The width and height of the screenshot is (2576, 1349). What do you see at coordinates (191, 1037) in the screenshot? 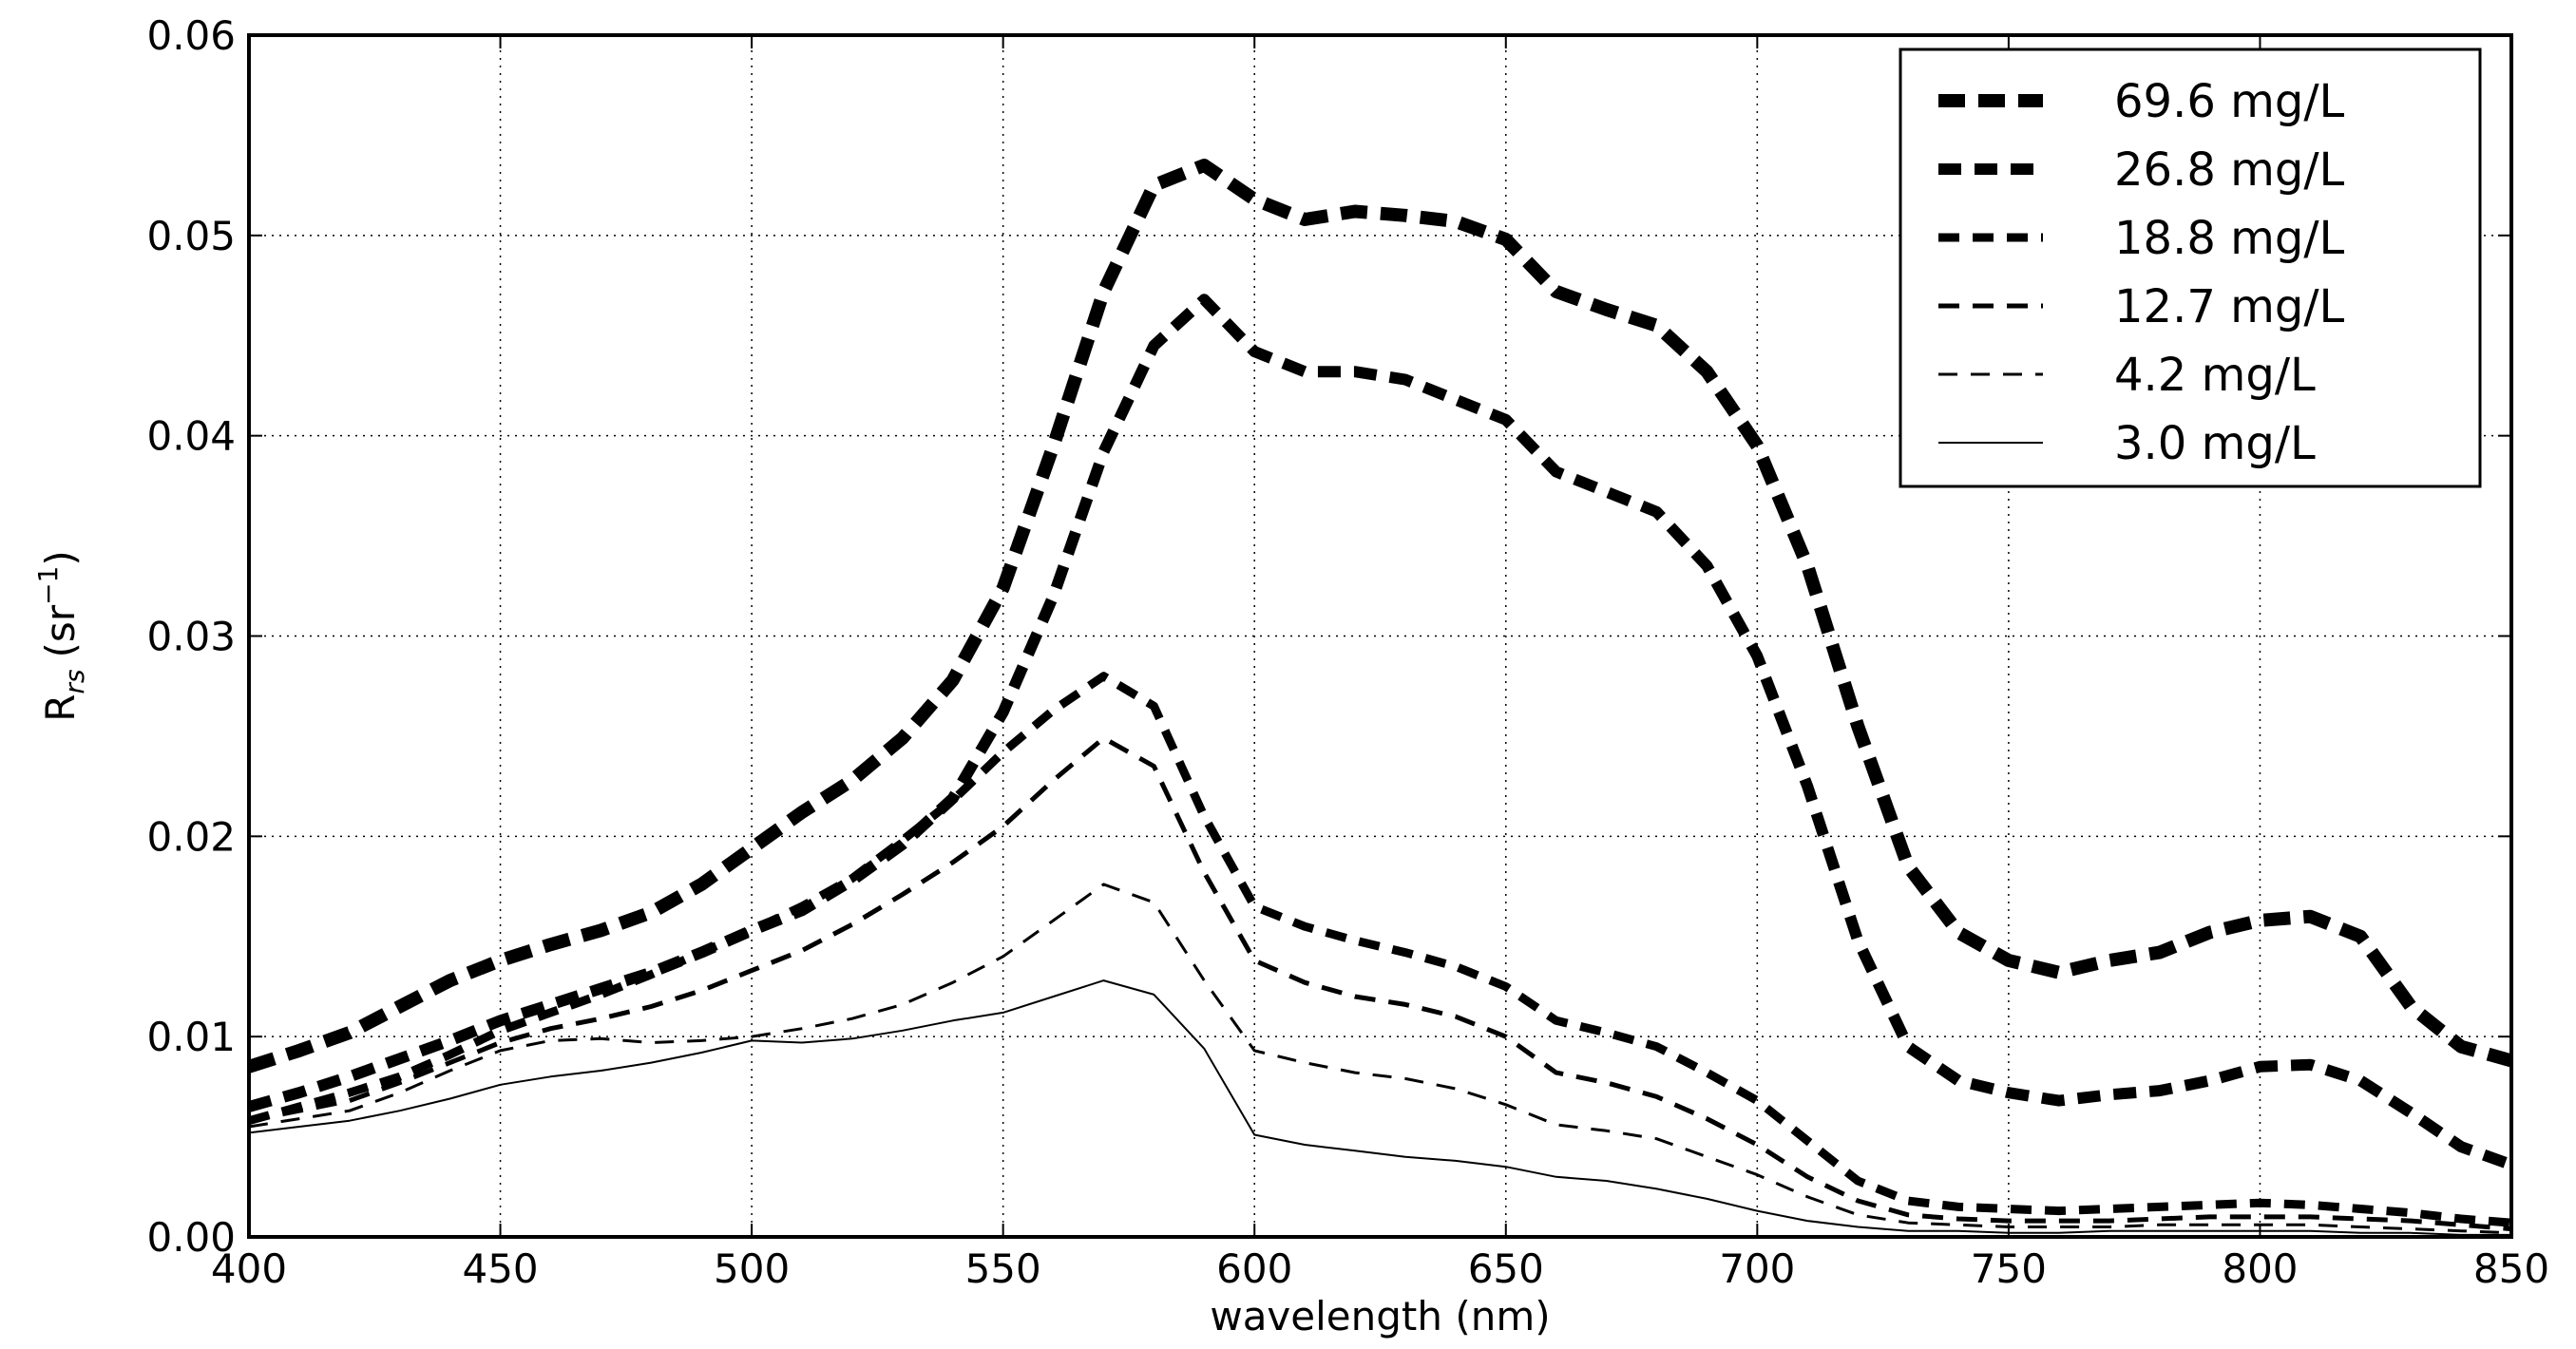
I see `y-tick-label: 0.01` at bounding box center [191, 1037].